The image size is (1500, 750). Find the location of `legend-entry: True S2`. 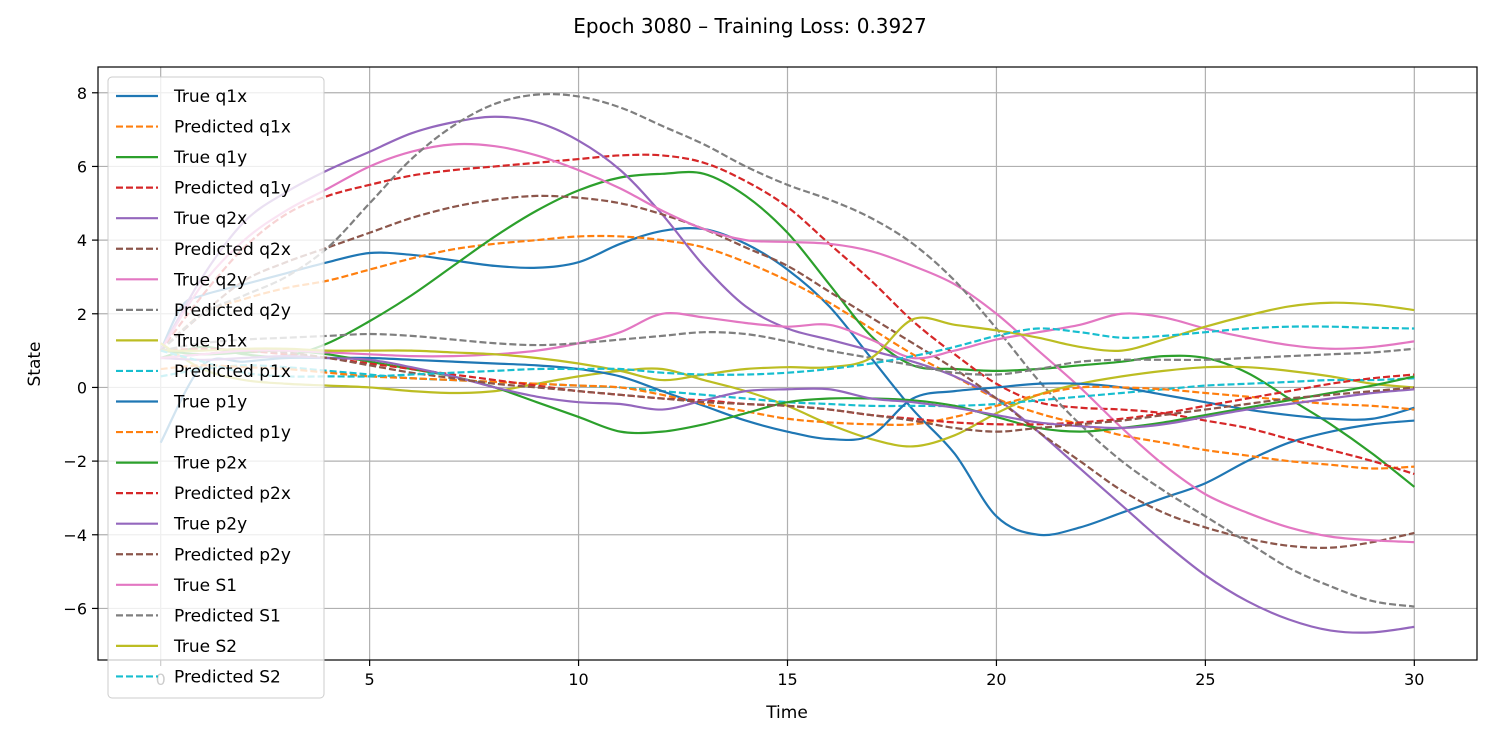

legend-entry: True S2 is located at coordinates (205, 647).